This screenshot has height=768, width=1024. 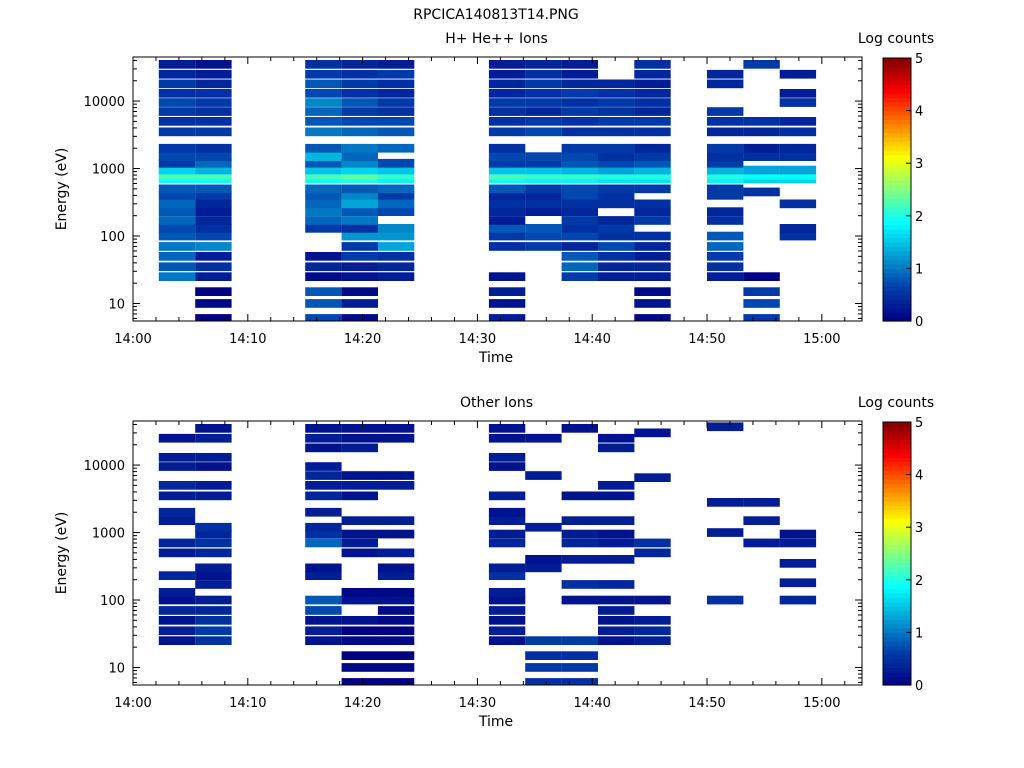 I want to click on y-tick-label: 1000, so click(x=108, y=534).